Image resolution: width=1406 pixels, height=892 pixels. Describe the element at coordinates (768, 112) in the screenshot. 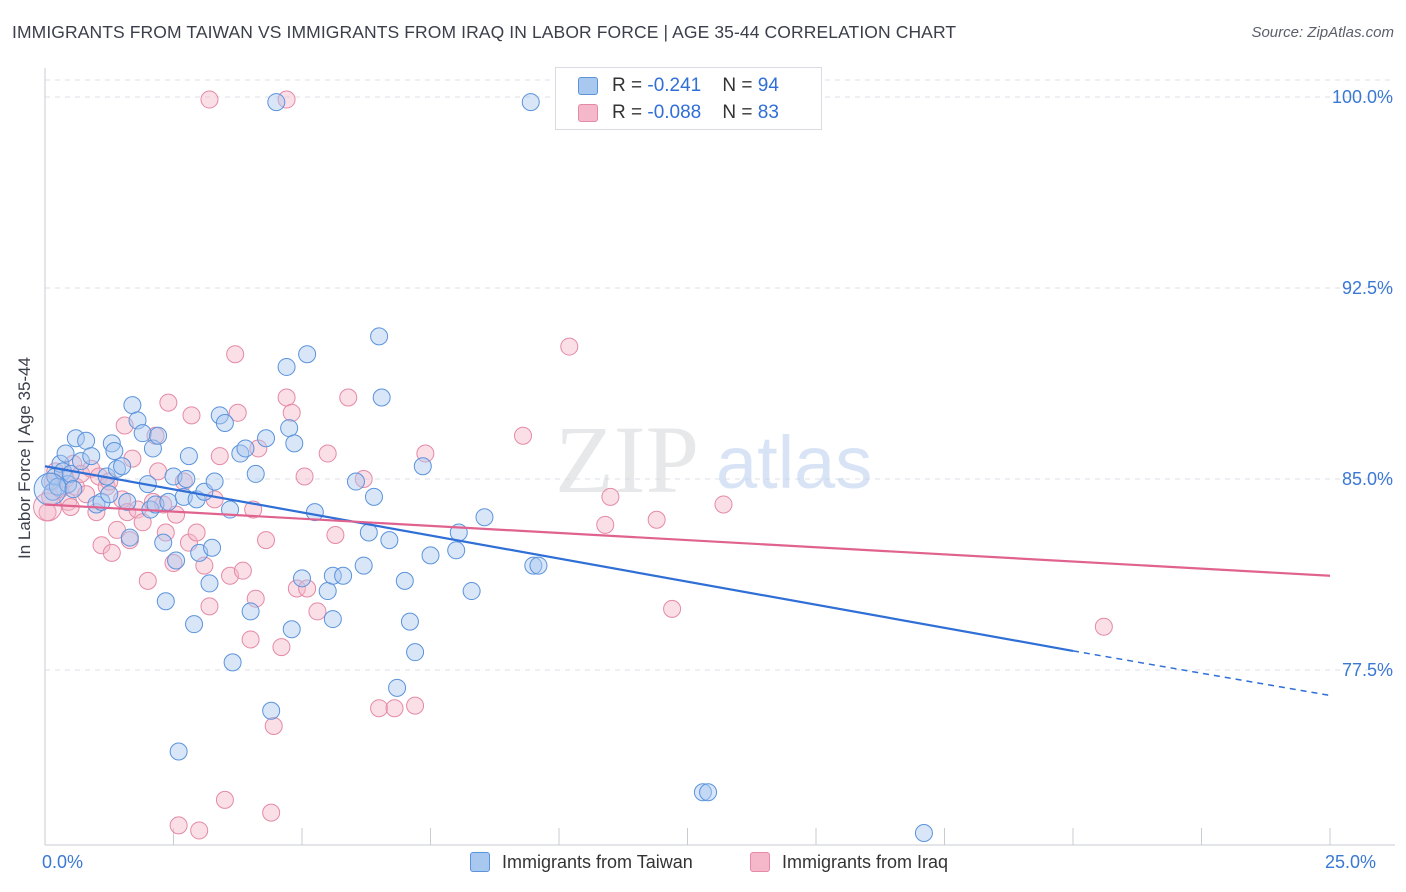

I see `iraq-n-value: 83` at that location.